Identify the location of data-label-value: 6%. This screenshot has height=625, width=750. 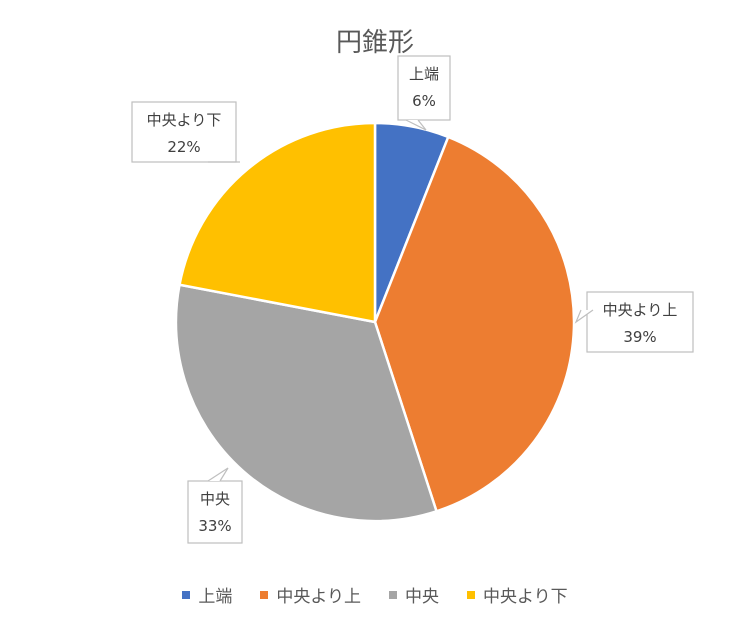
(424, 101).